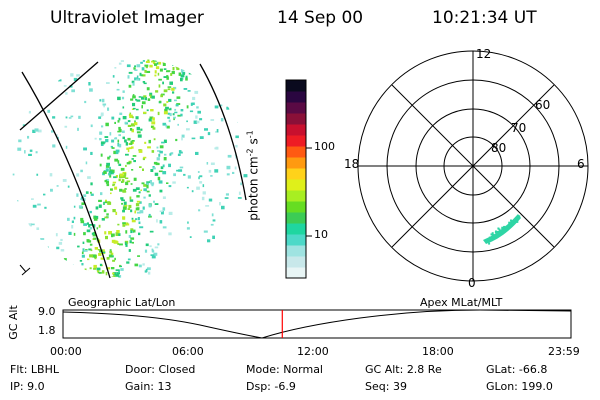 This screenshot has width=600, height=400. Describe the element at coordinates (519, 128) in the screenshot. I see `lat-label-70: 70` at that location.